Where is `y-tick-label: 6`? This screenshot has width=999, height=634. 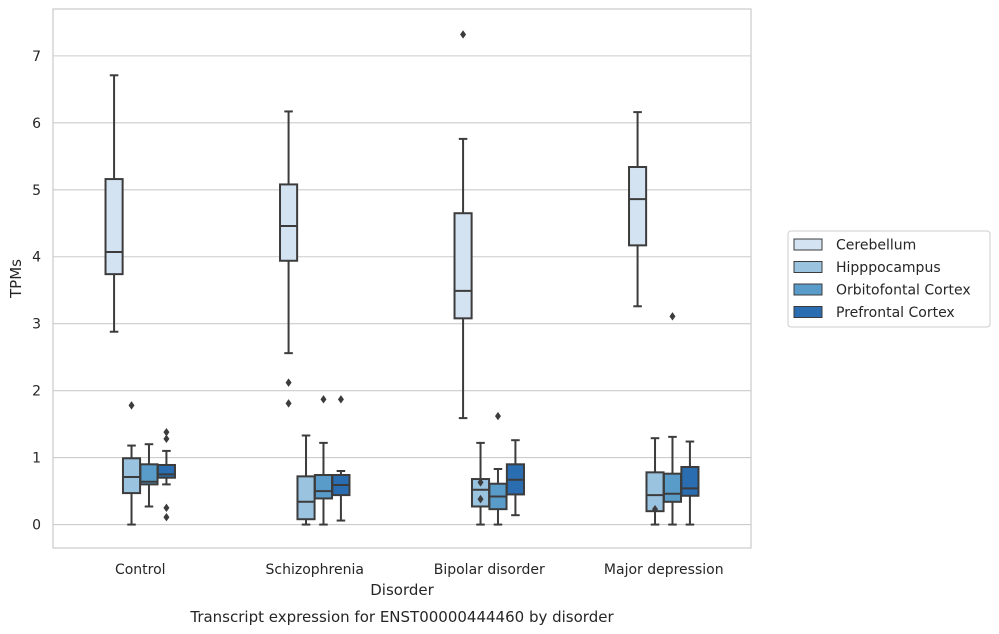
y-tick-label: 6 is located at coordinates (36, 124).